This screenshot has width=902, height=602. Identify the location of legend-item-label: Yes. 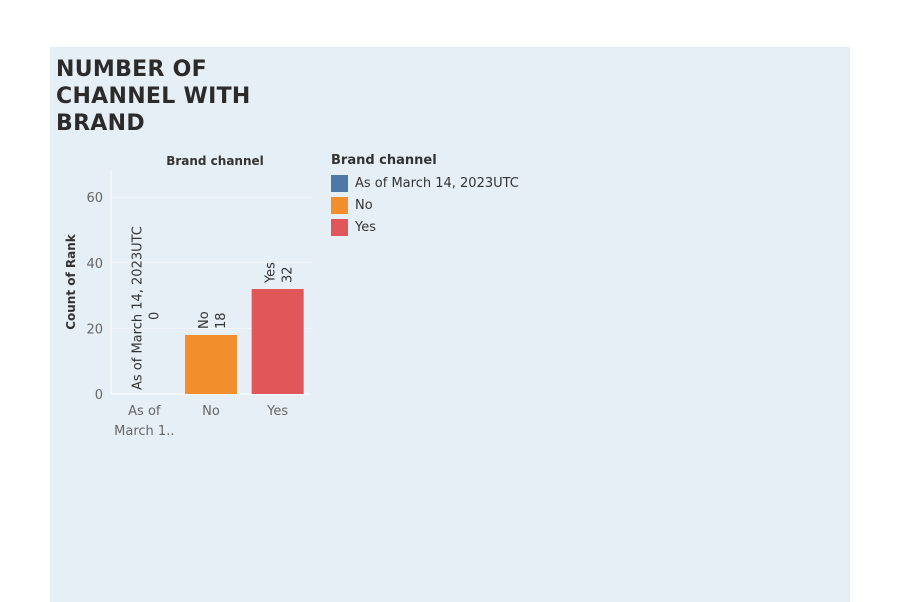
(365, 227).